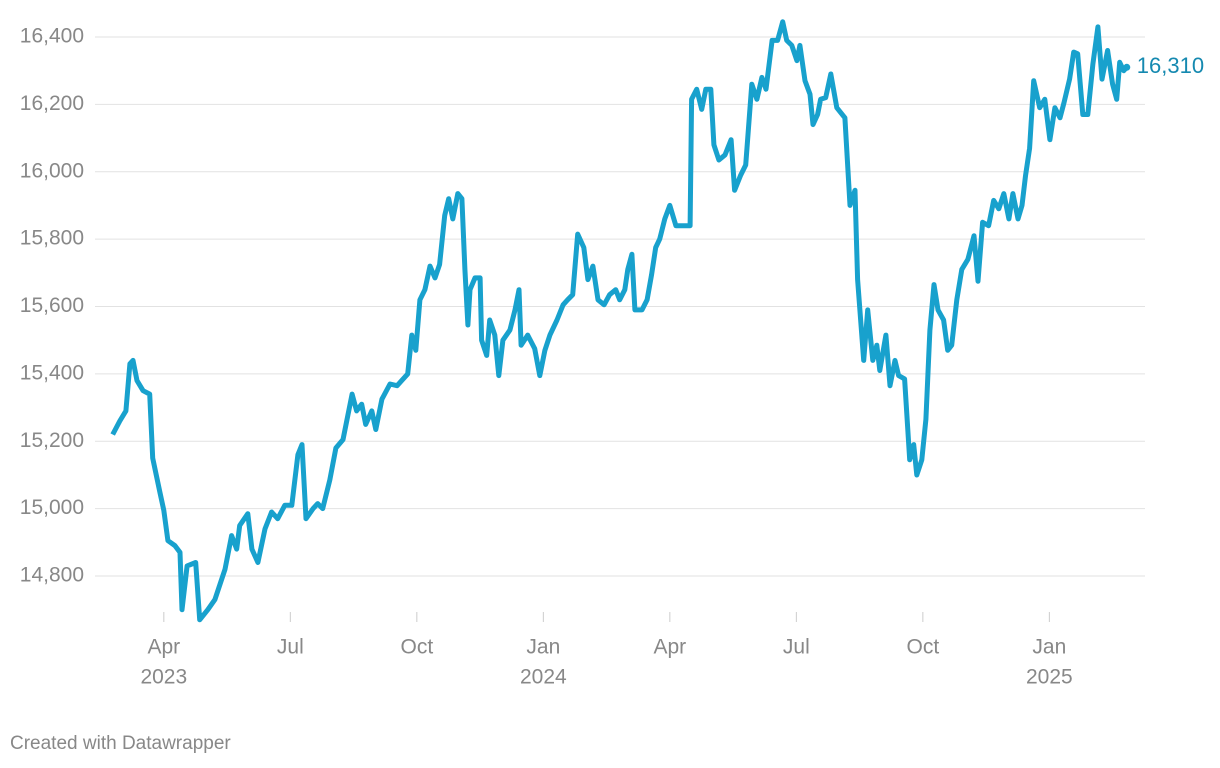  Describe the element at coordinates (1049, 677) in the screenshot. I see `x-year-label: 2025` at that location.